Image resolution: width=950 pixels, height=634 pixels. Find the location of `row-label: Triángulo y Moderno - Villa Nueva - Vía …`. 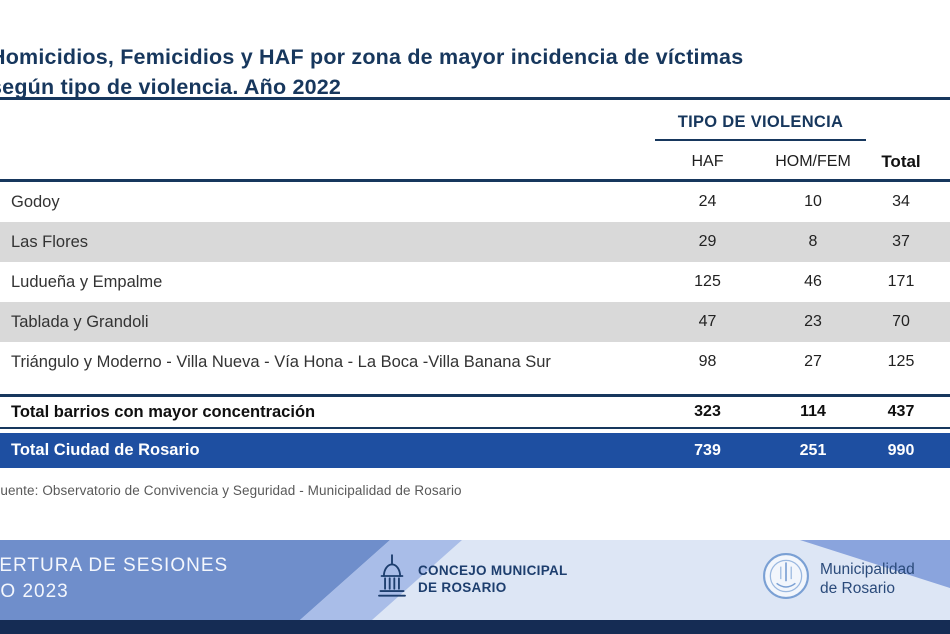

row-label: Triángulo y Moderno - Villa Nueva - Vía … is located at coordinates (281, 361).